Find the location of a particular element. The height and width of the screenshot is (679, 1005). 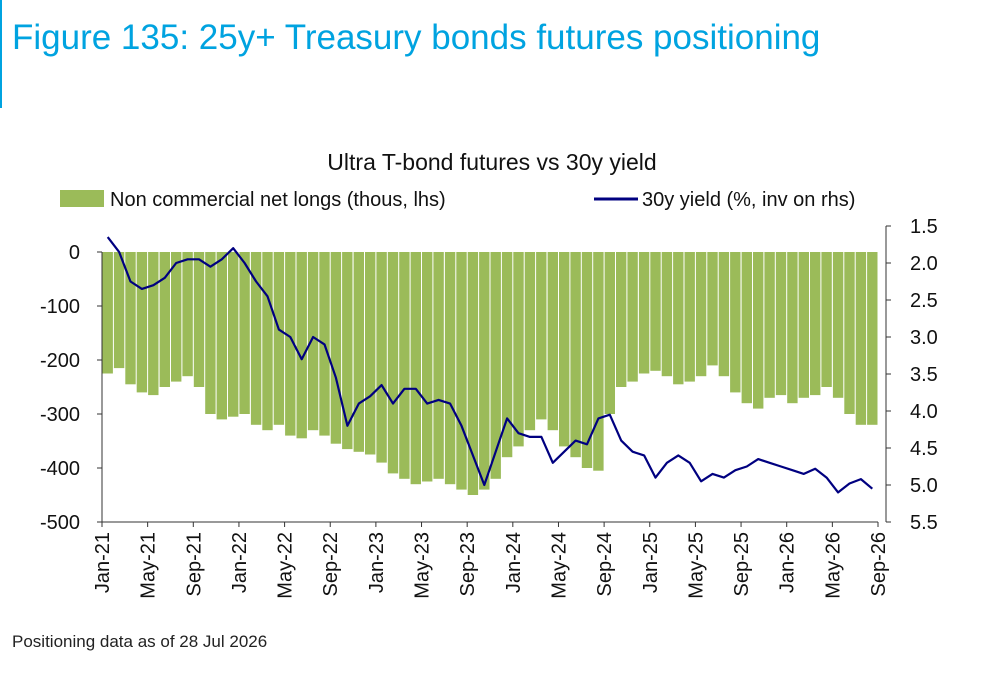

y-left-tick-label: 0 is located at coordinates (74, 253).